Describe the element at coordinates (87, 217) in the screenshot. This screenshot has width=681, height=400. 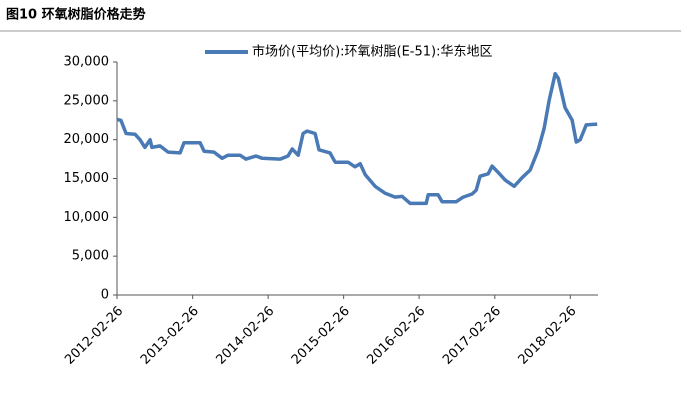
I see `y-tick-label: 10,000` at that location.